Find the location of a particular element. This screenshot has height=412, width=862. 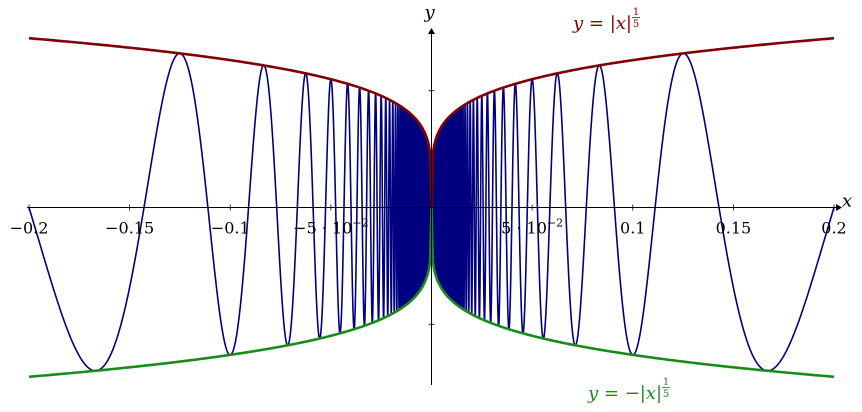

formula-operator: = | is located at coordinates (599, 23).